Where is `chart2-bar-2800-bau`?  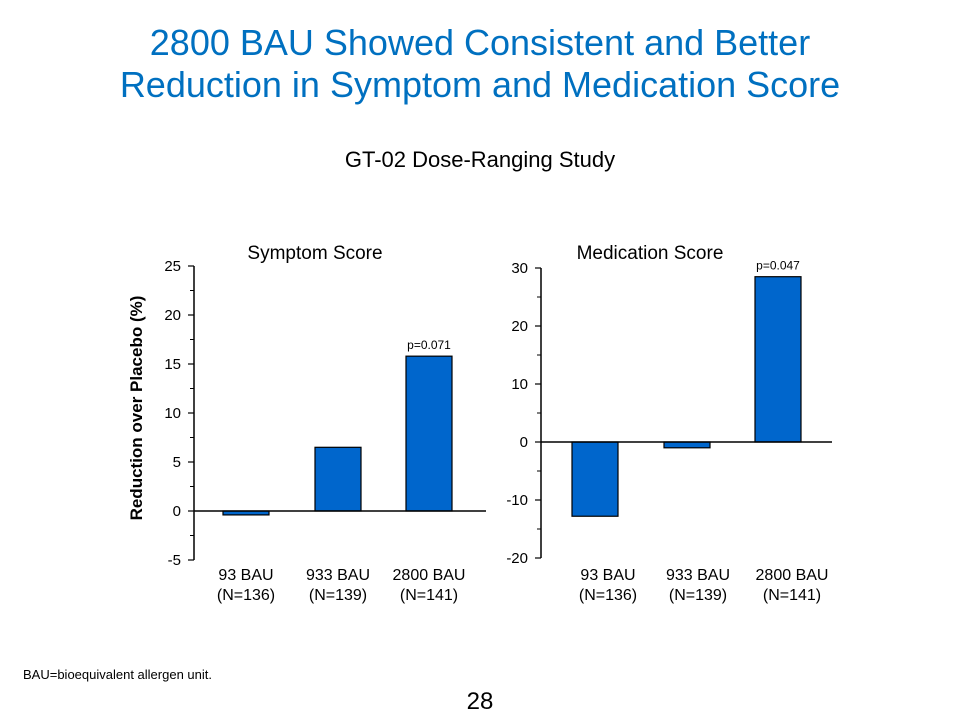
chart2-bar-2800-bau is located at coordinates (778, 359).